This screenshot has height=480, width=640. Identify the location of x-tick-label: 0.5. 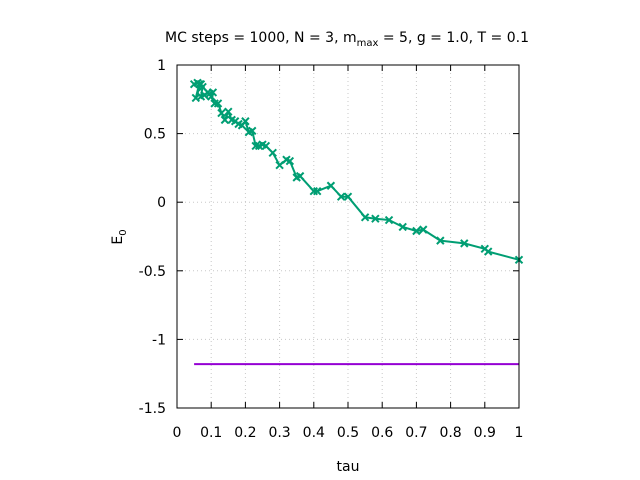
(348, 433).